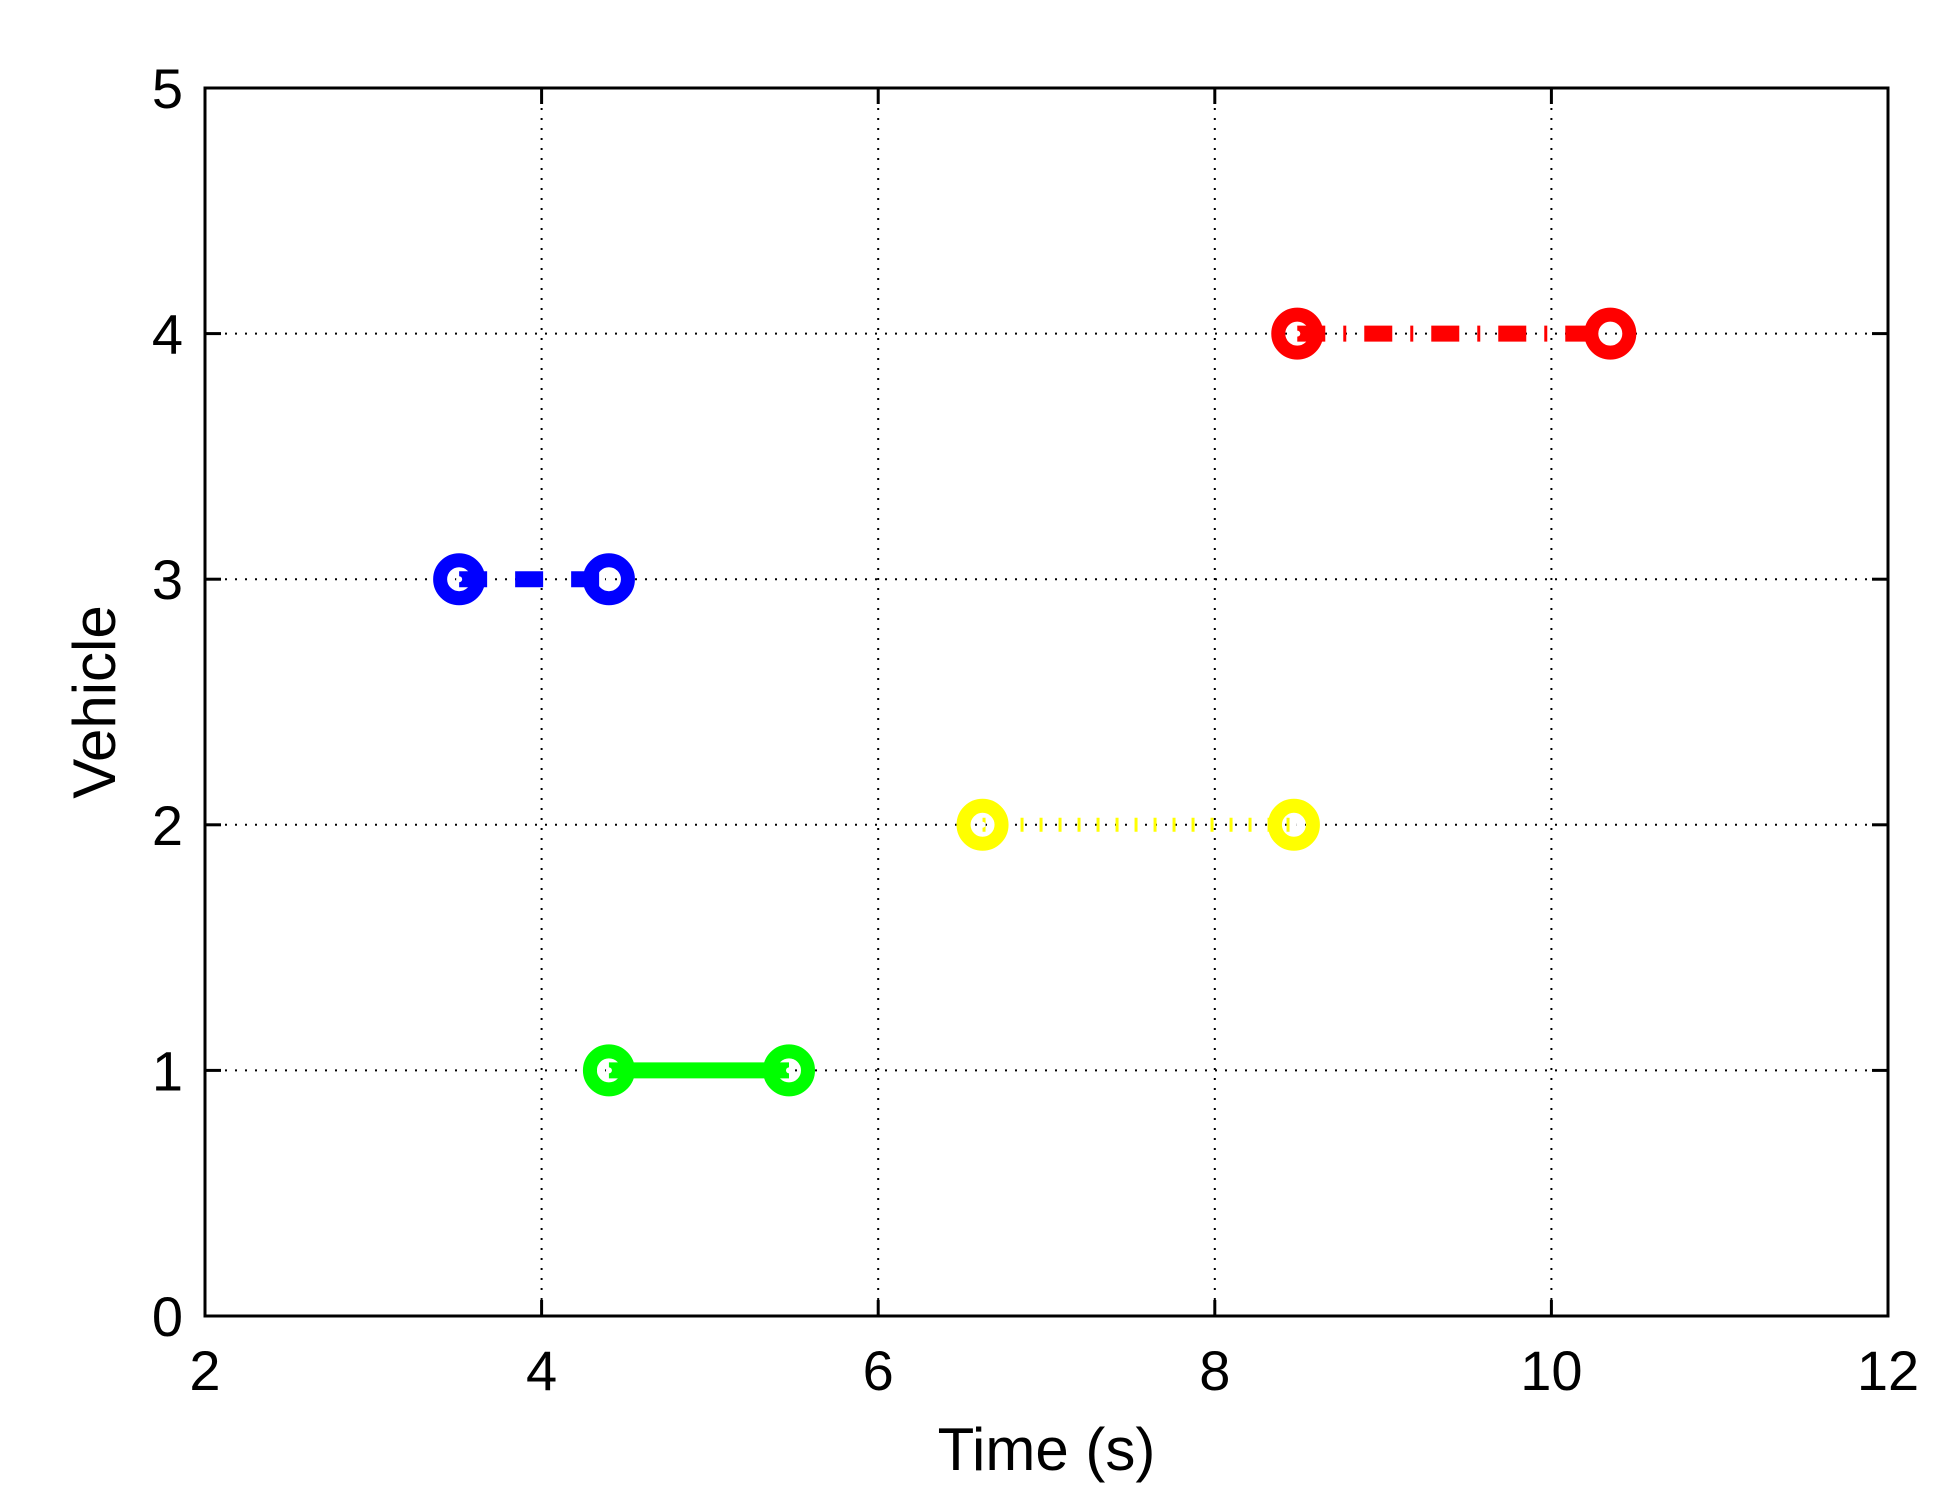 Image resolution: width=1942 pixels, height=1507 pixels. What do you see at coordinates (167, 1070) in the screenshot?
I see `y-tick-label: 1` at bounding box center [167, 1070].